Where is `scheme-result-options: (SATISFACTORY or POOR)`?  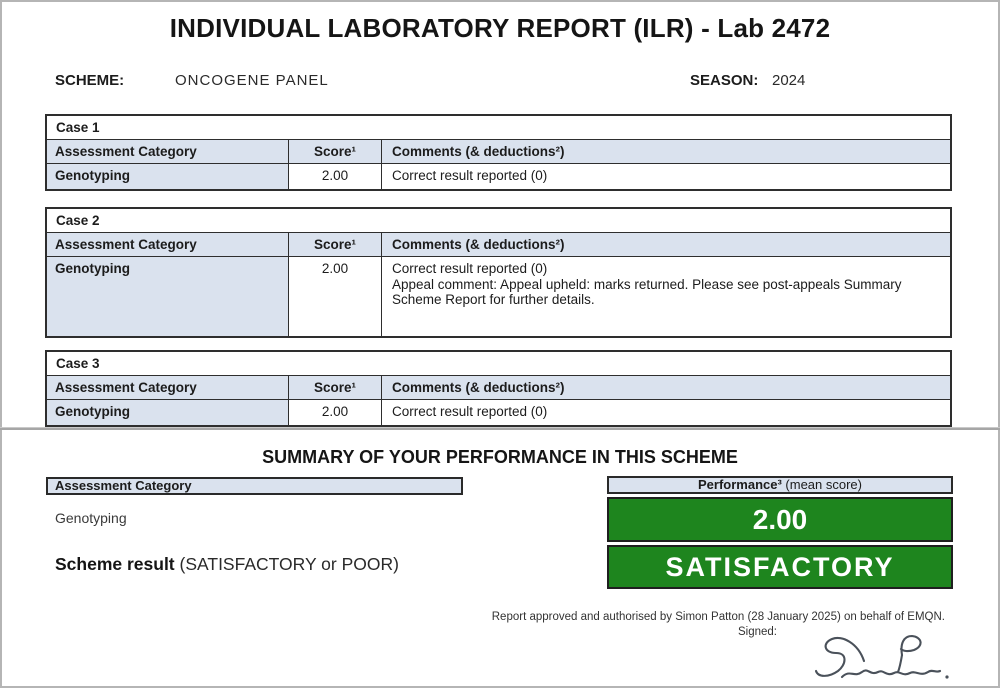
scheme-result-options: (SATISFACTORY or POOR) is located at coordinates (289, 564).